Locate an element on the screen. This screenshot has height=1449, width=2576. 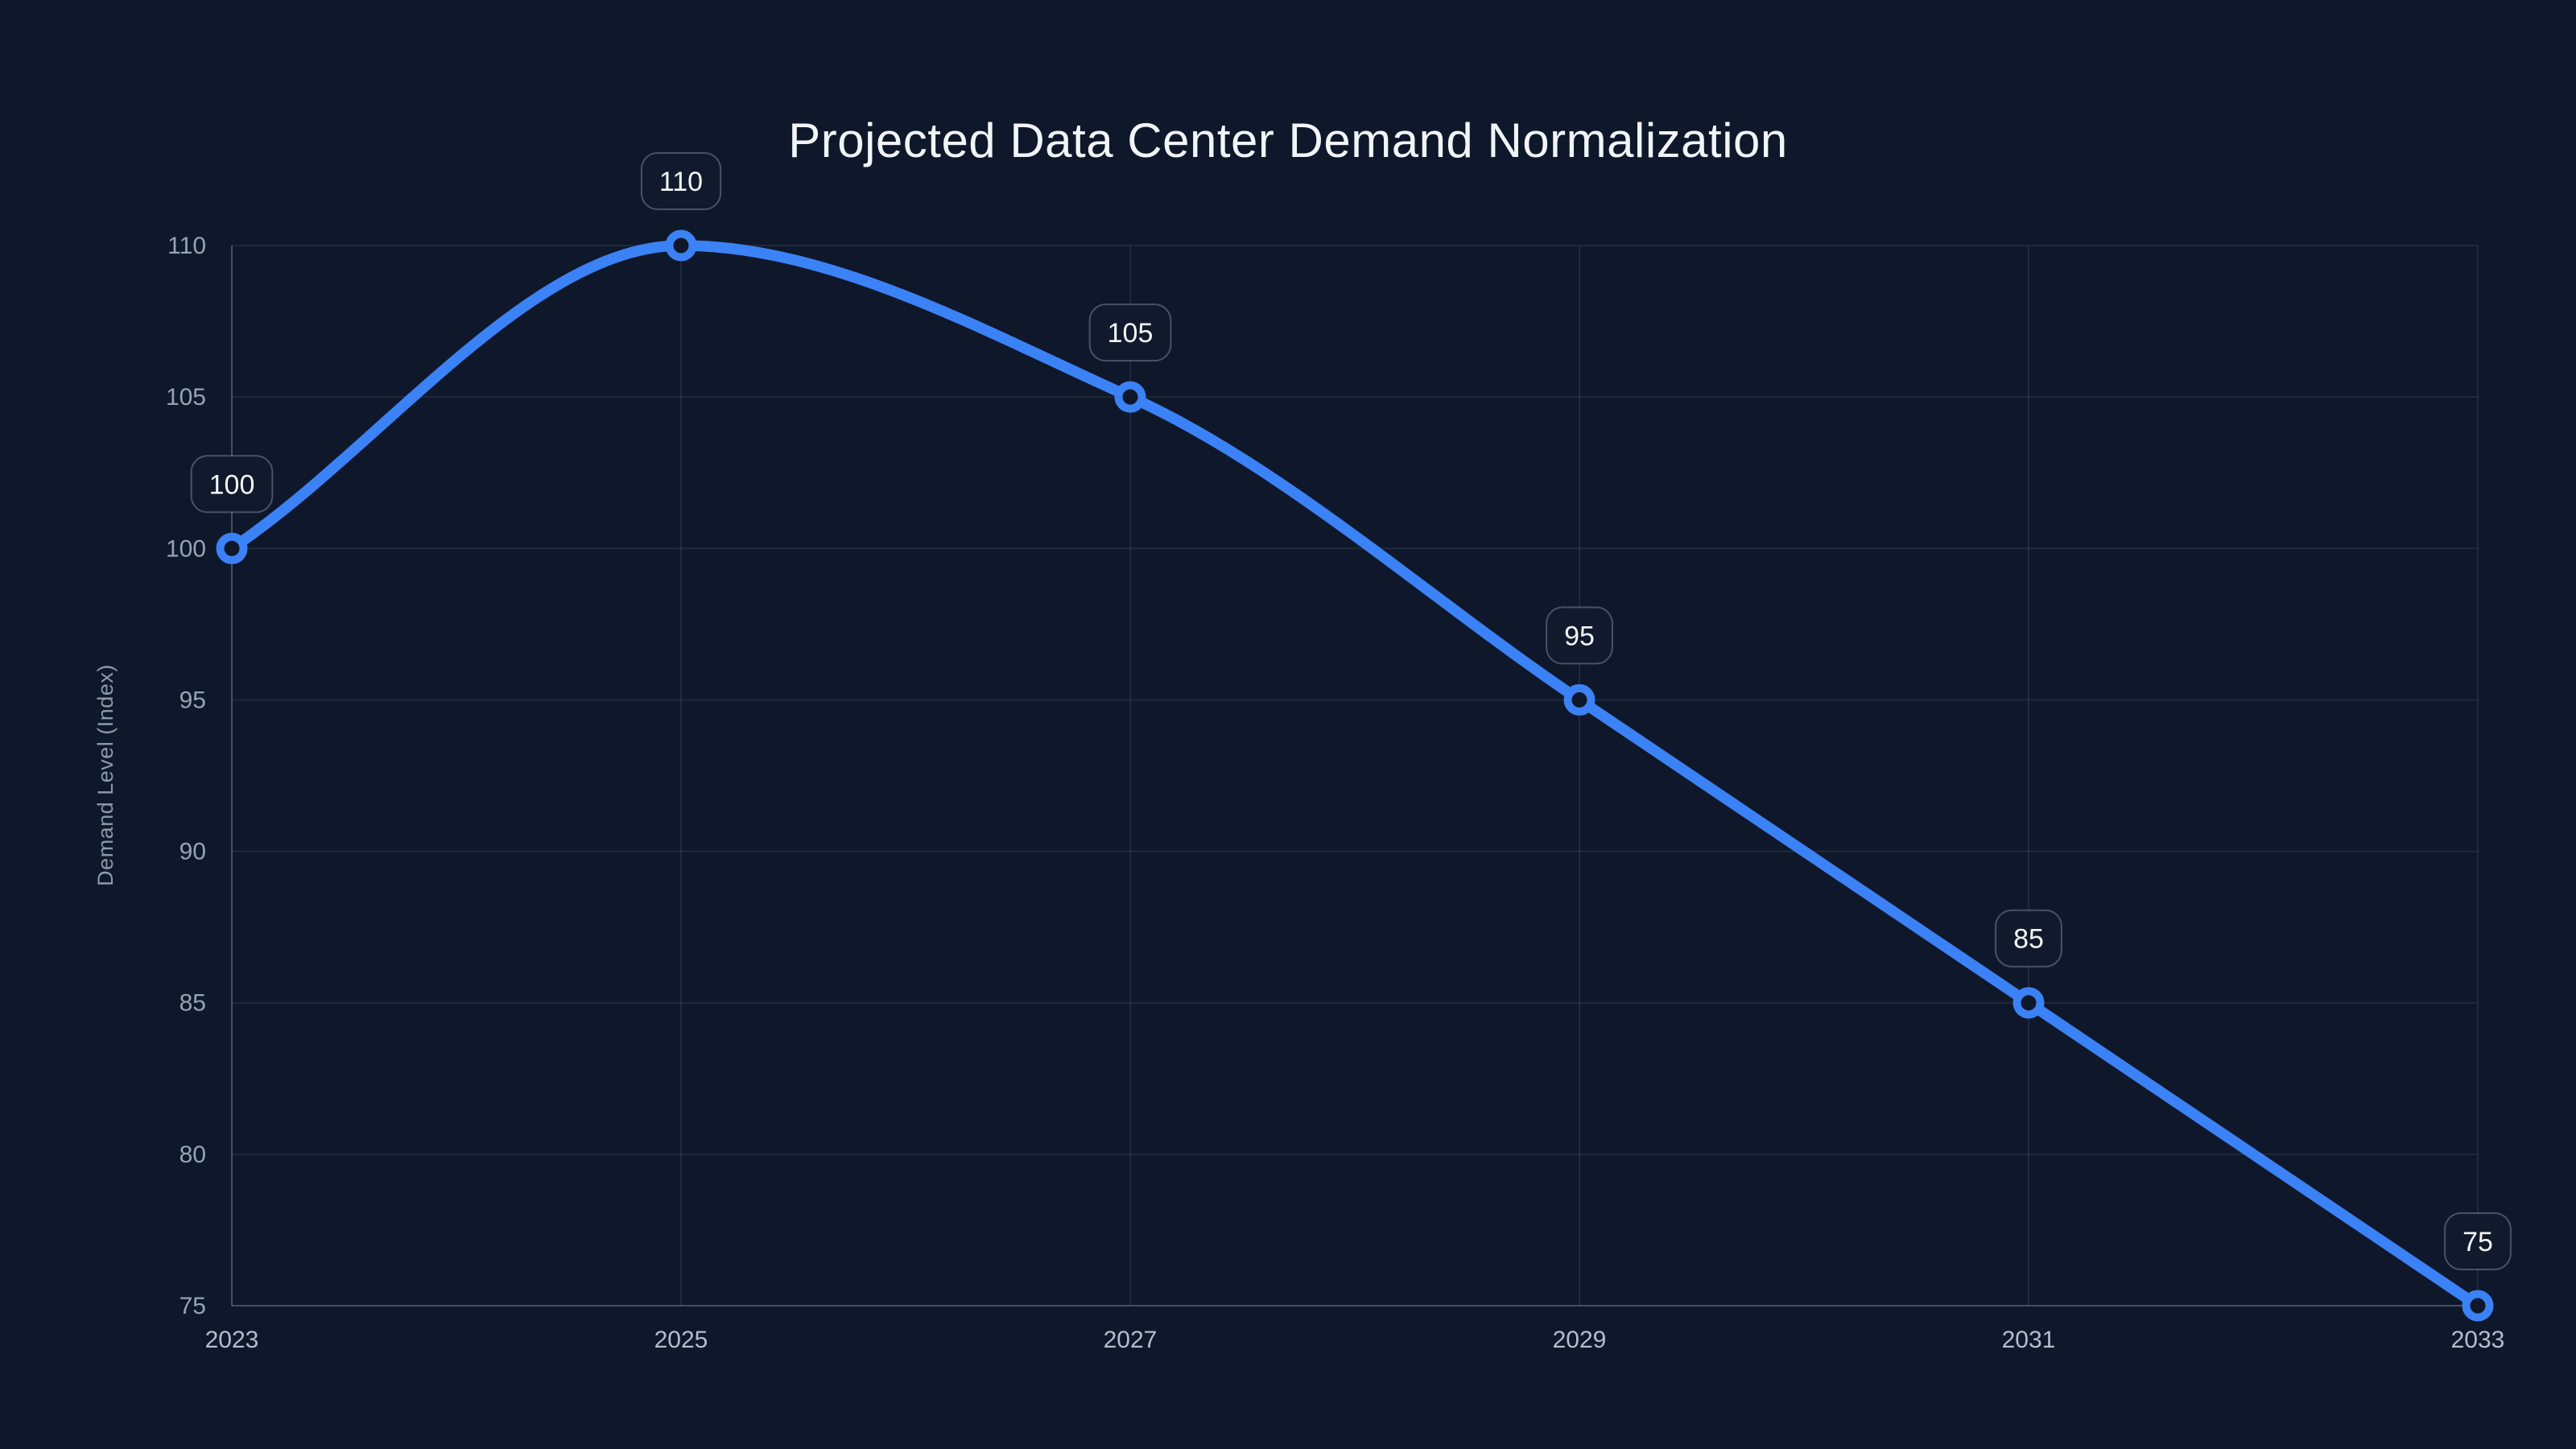
x-tick-label: 2031 is located at coordinates (2029, 1340).